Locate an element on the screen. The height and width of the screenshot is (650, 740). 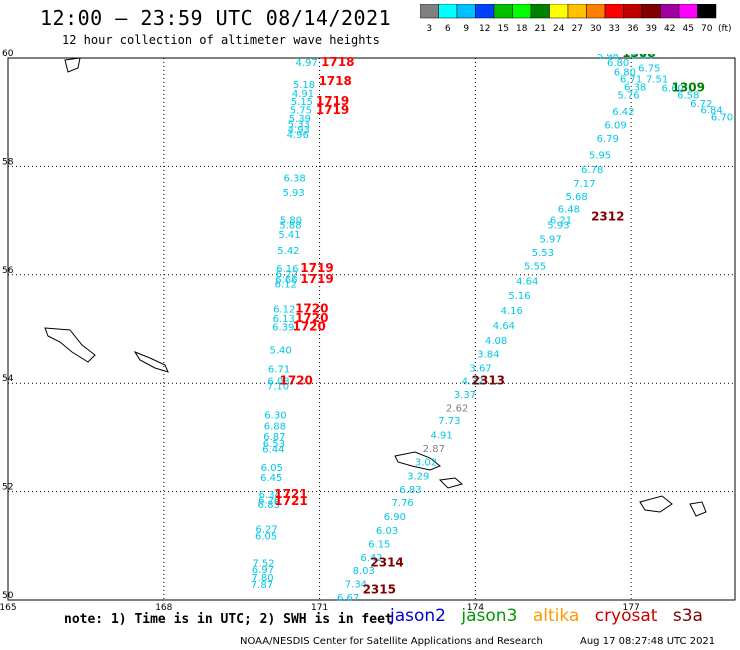
wave-height-label: 6.88 is located at coordinates (275, 426).